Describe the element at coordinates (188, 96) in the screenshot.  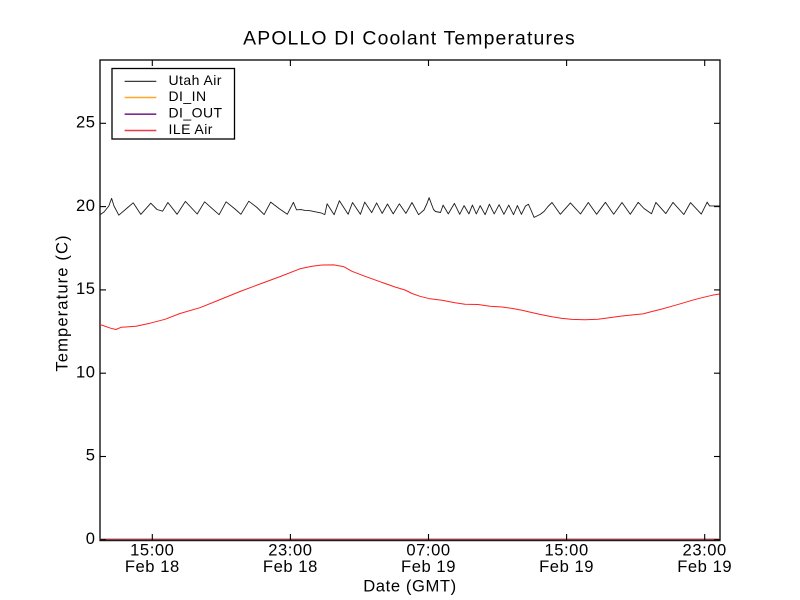
I see `svg-text: DI_IN` at that location.